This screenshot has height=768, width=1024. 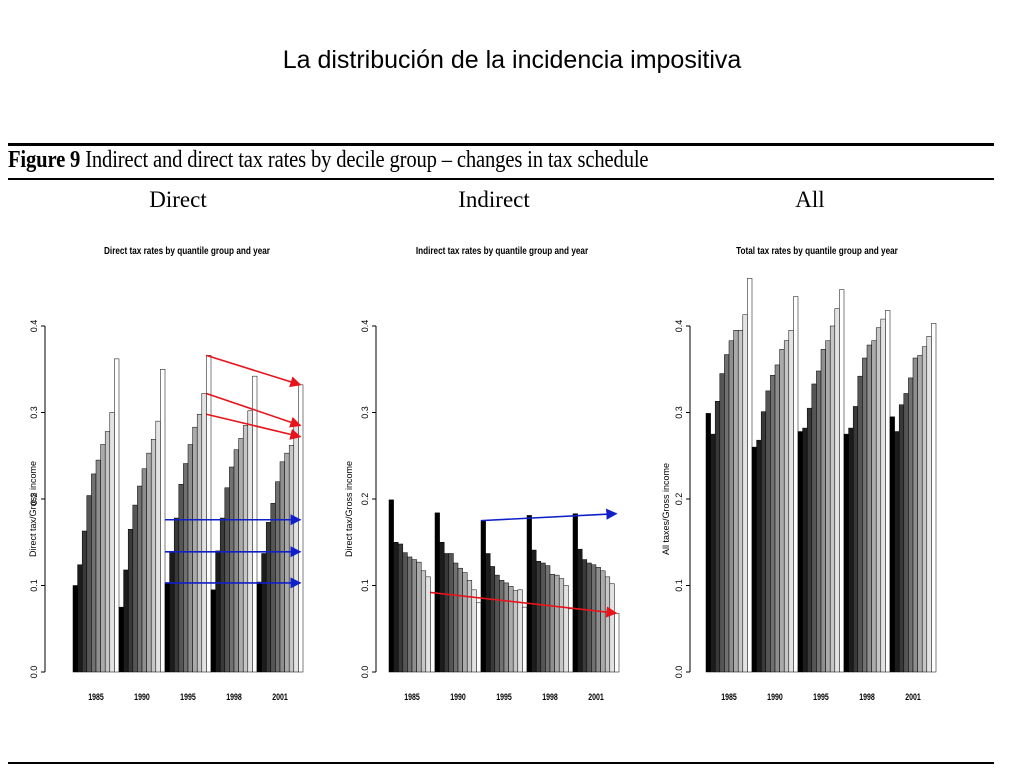 I want to click on panel-heading-all: All, so click(x=810, y=199).